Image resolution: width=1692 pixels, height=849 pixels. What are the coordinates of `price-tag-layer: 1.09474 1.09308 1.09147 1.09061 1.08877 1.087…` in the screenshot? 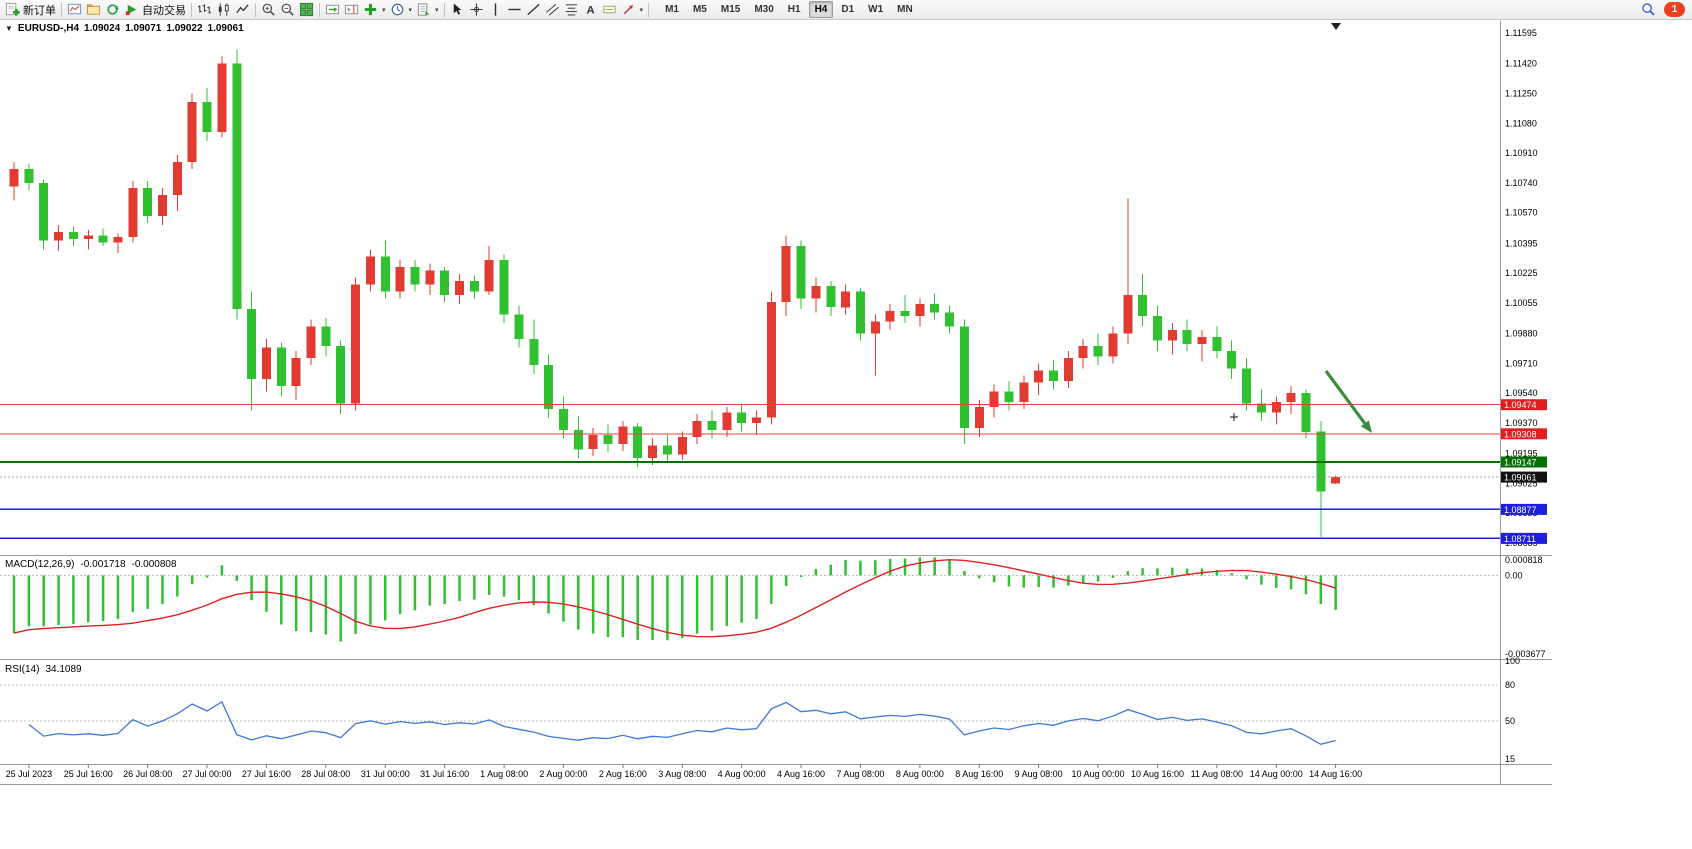 It's located at (1524, 471).